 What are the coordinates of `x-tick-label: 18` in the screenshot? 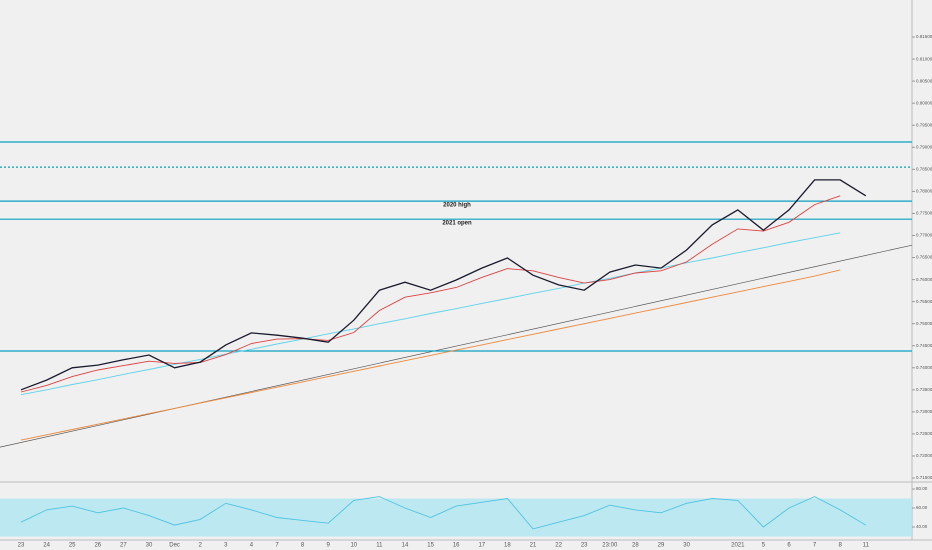 It's located at (507, 546).